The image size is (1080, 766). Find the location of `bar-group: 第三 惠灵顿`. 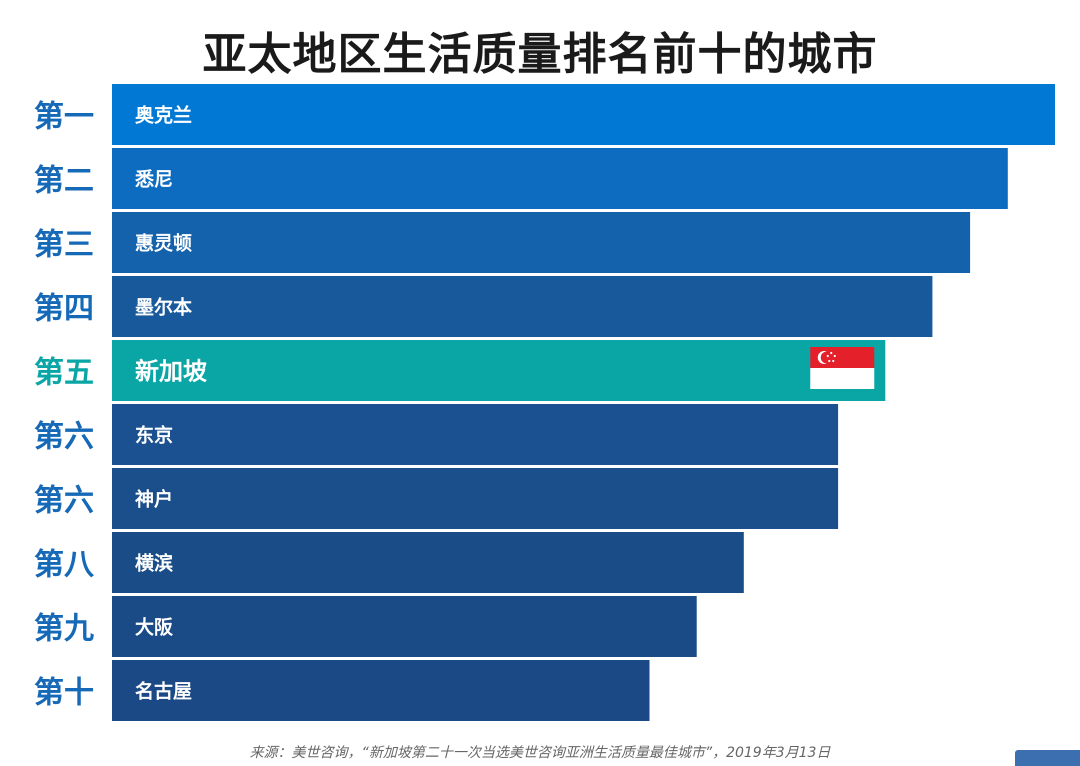

bar-group: 第三 惠灵顿 is located at coordinates (502, 242).